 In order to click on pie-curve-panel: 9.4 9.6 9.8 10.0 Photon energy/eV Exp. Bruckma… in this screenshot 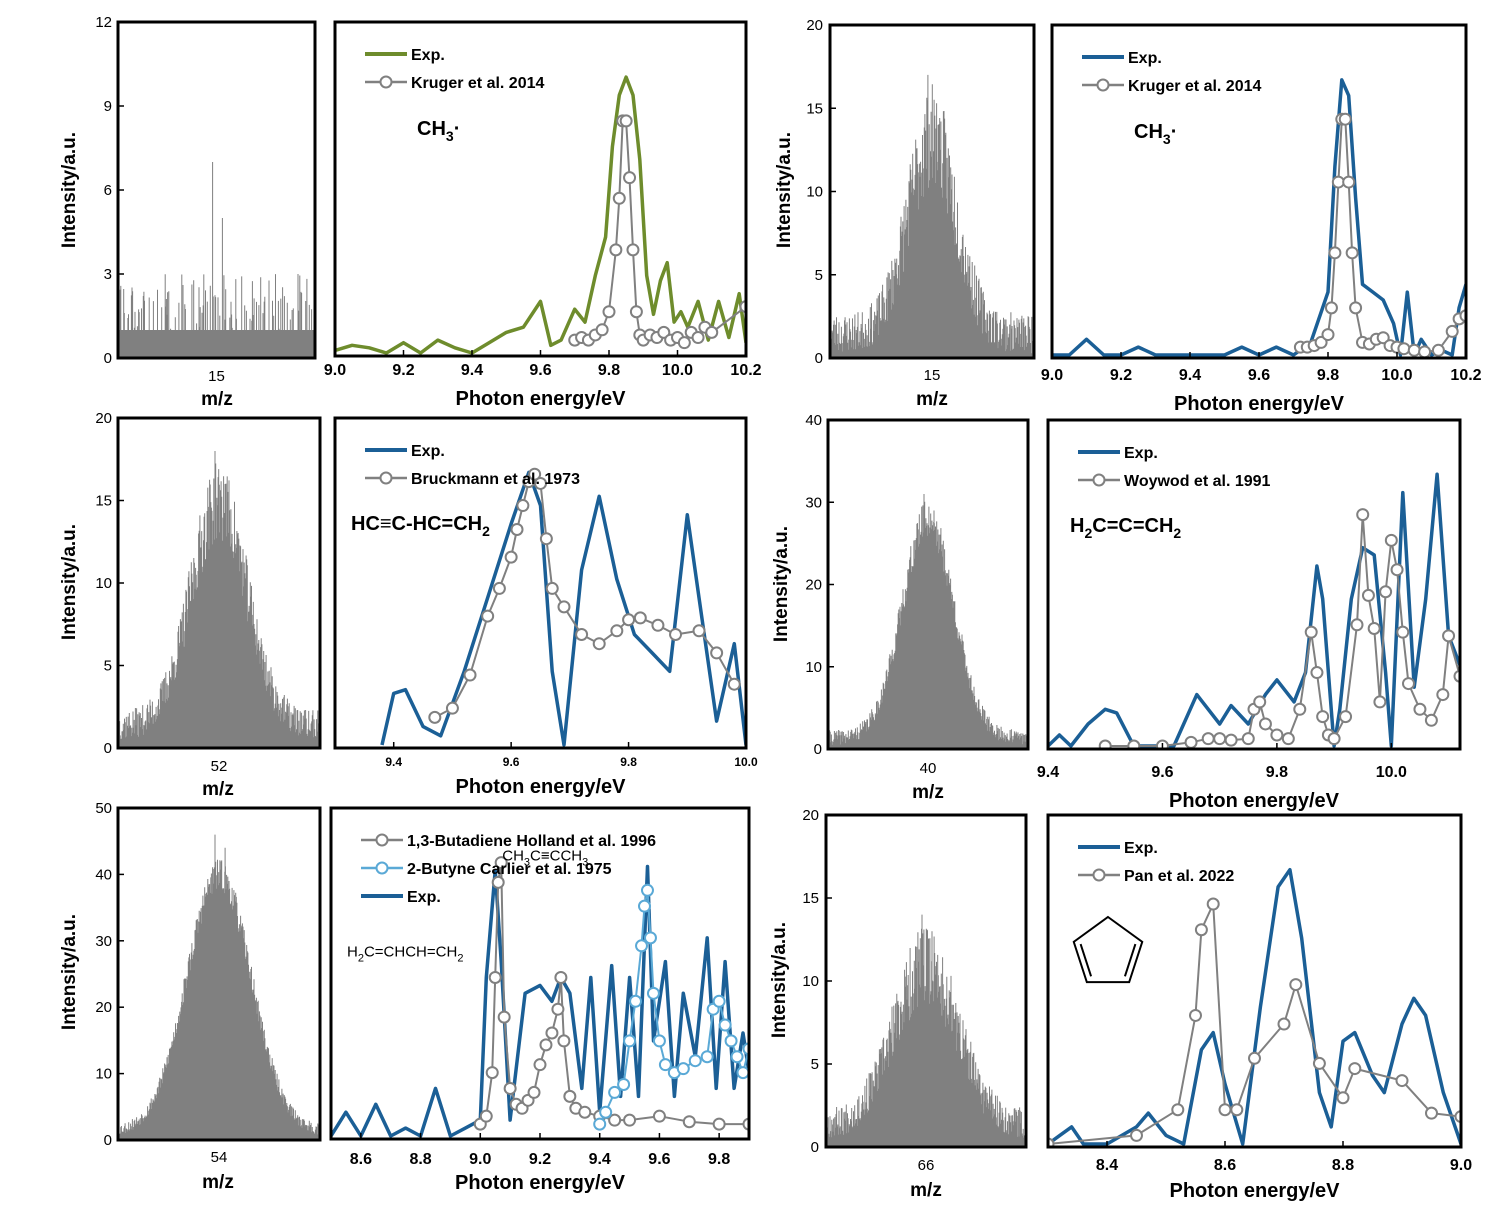, I will do `click(545, 607)`.